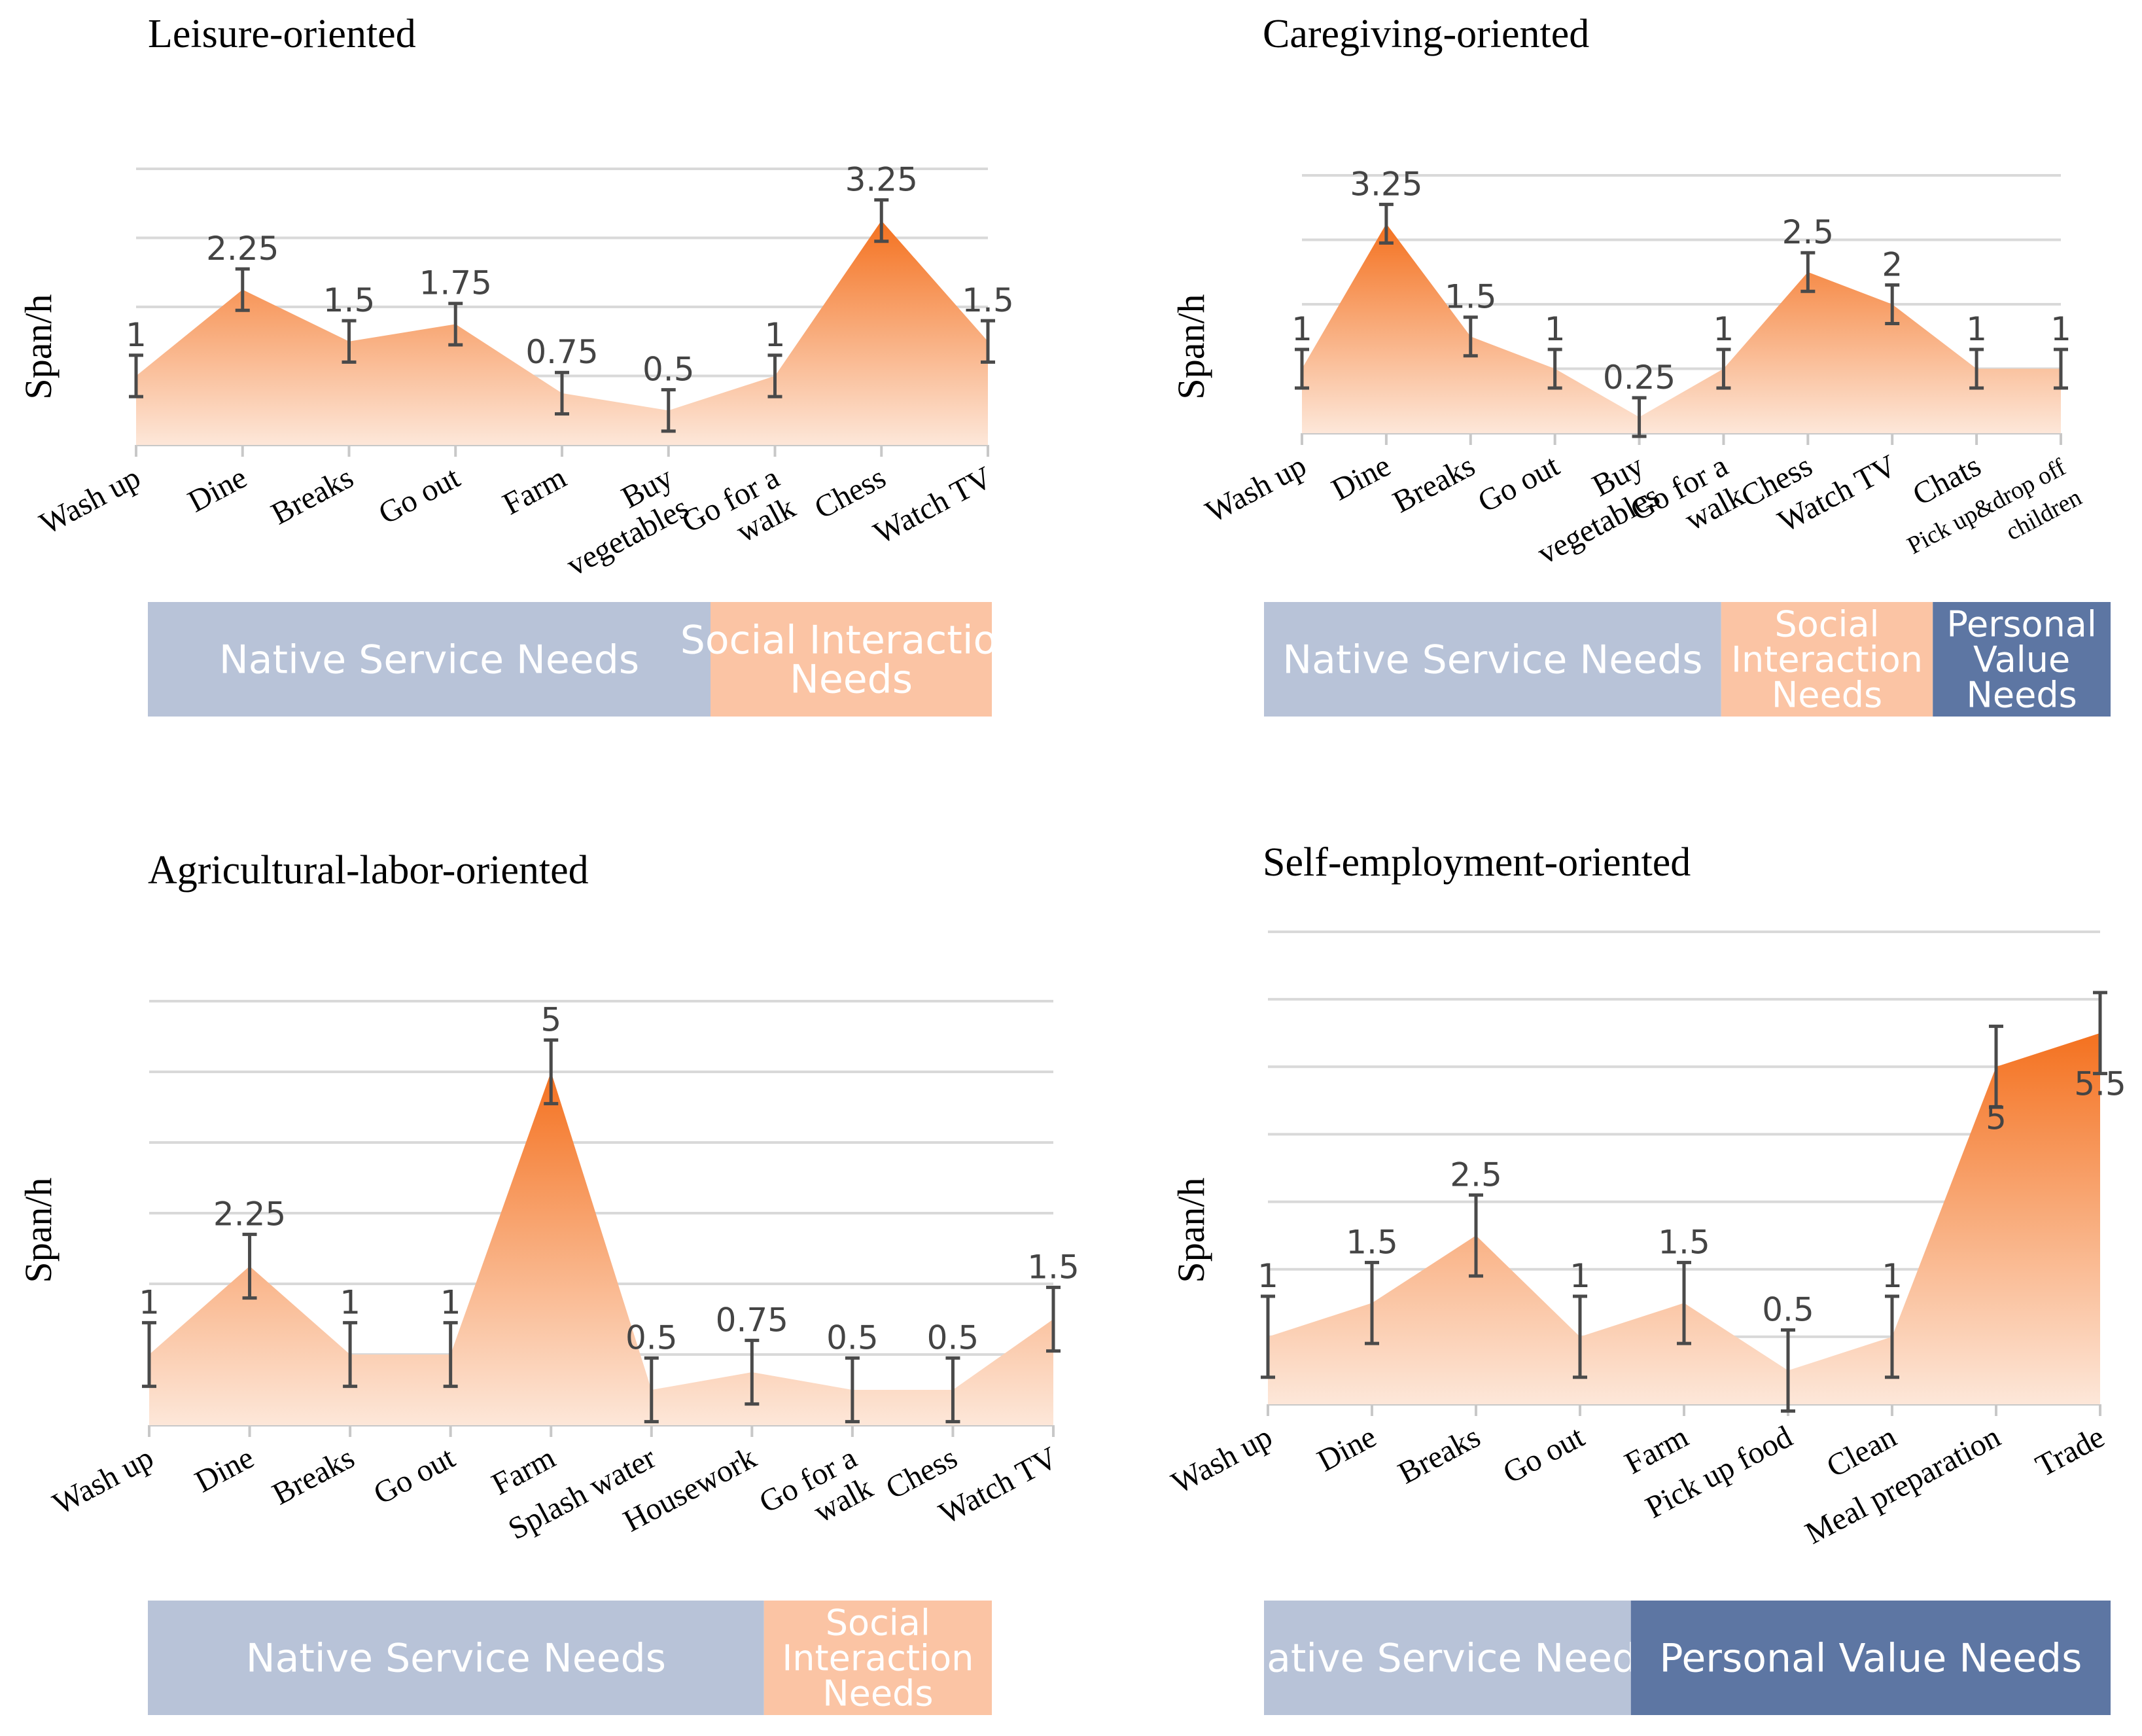 The image size is (2142, 1736). Describe the element at coordinates (2100, 1084) in the screenshot. I see `data-label: 5.5` at that location.